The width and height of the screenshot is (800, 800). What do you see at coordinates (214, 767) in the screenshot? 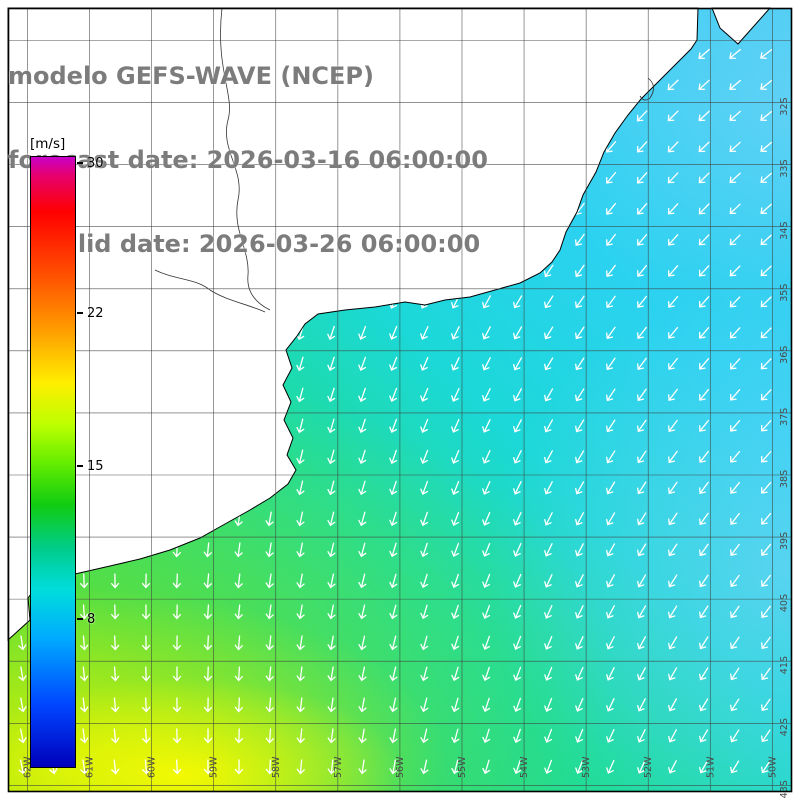
I see `bottom-axis-label: 59W` at bounding box center [214, 767].